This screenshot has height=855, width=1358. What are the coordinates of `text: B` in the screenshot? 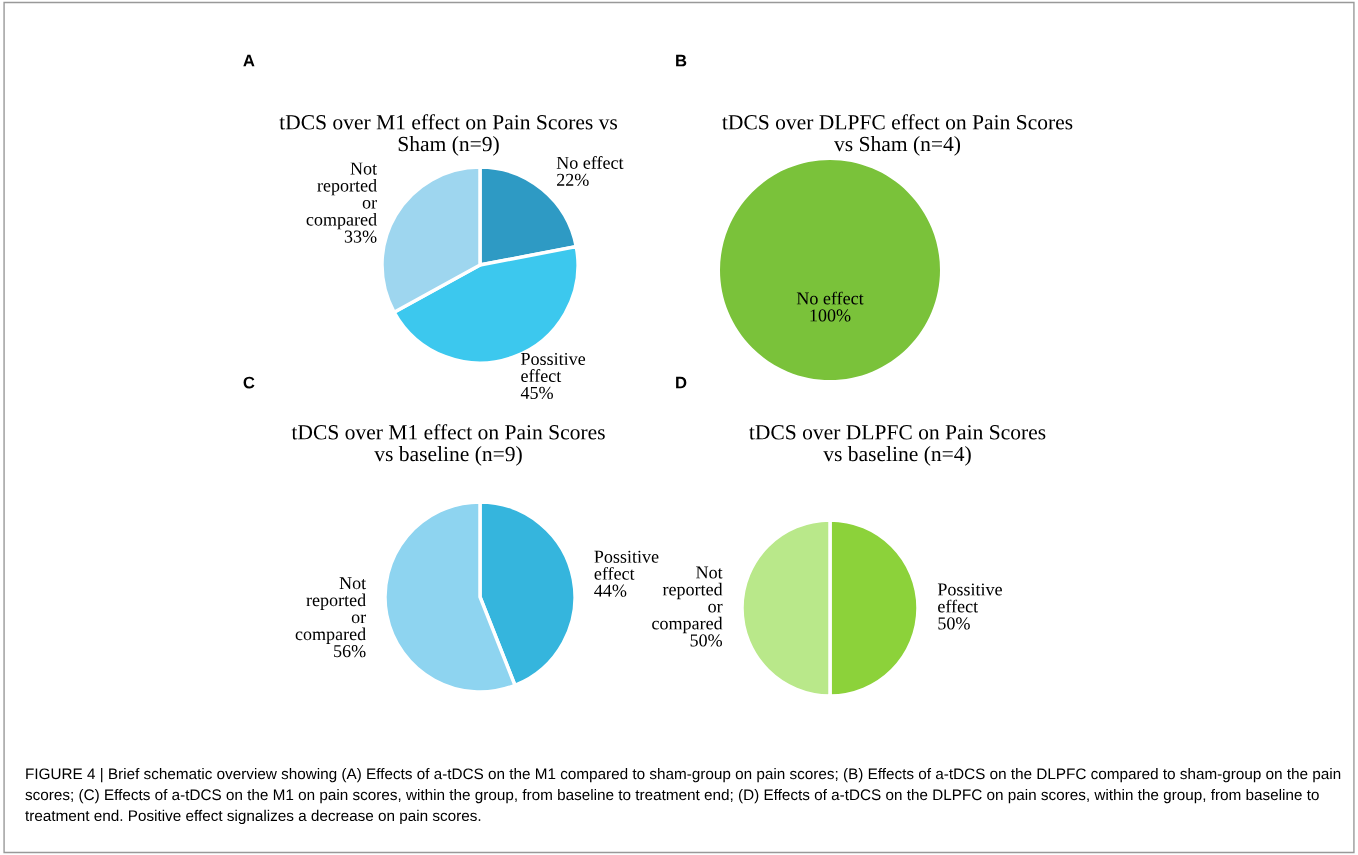 It's located at (681, 60).